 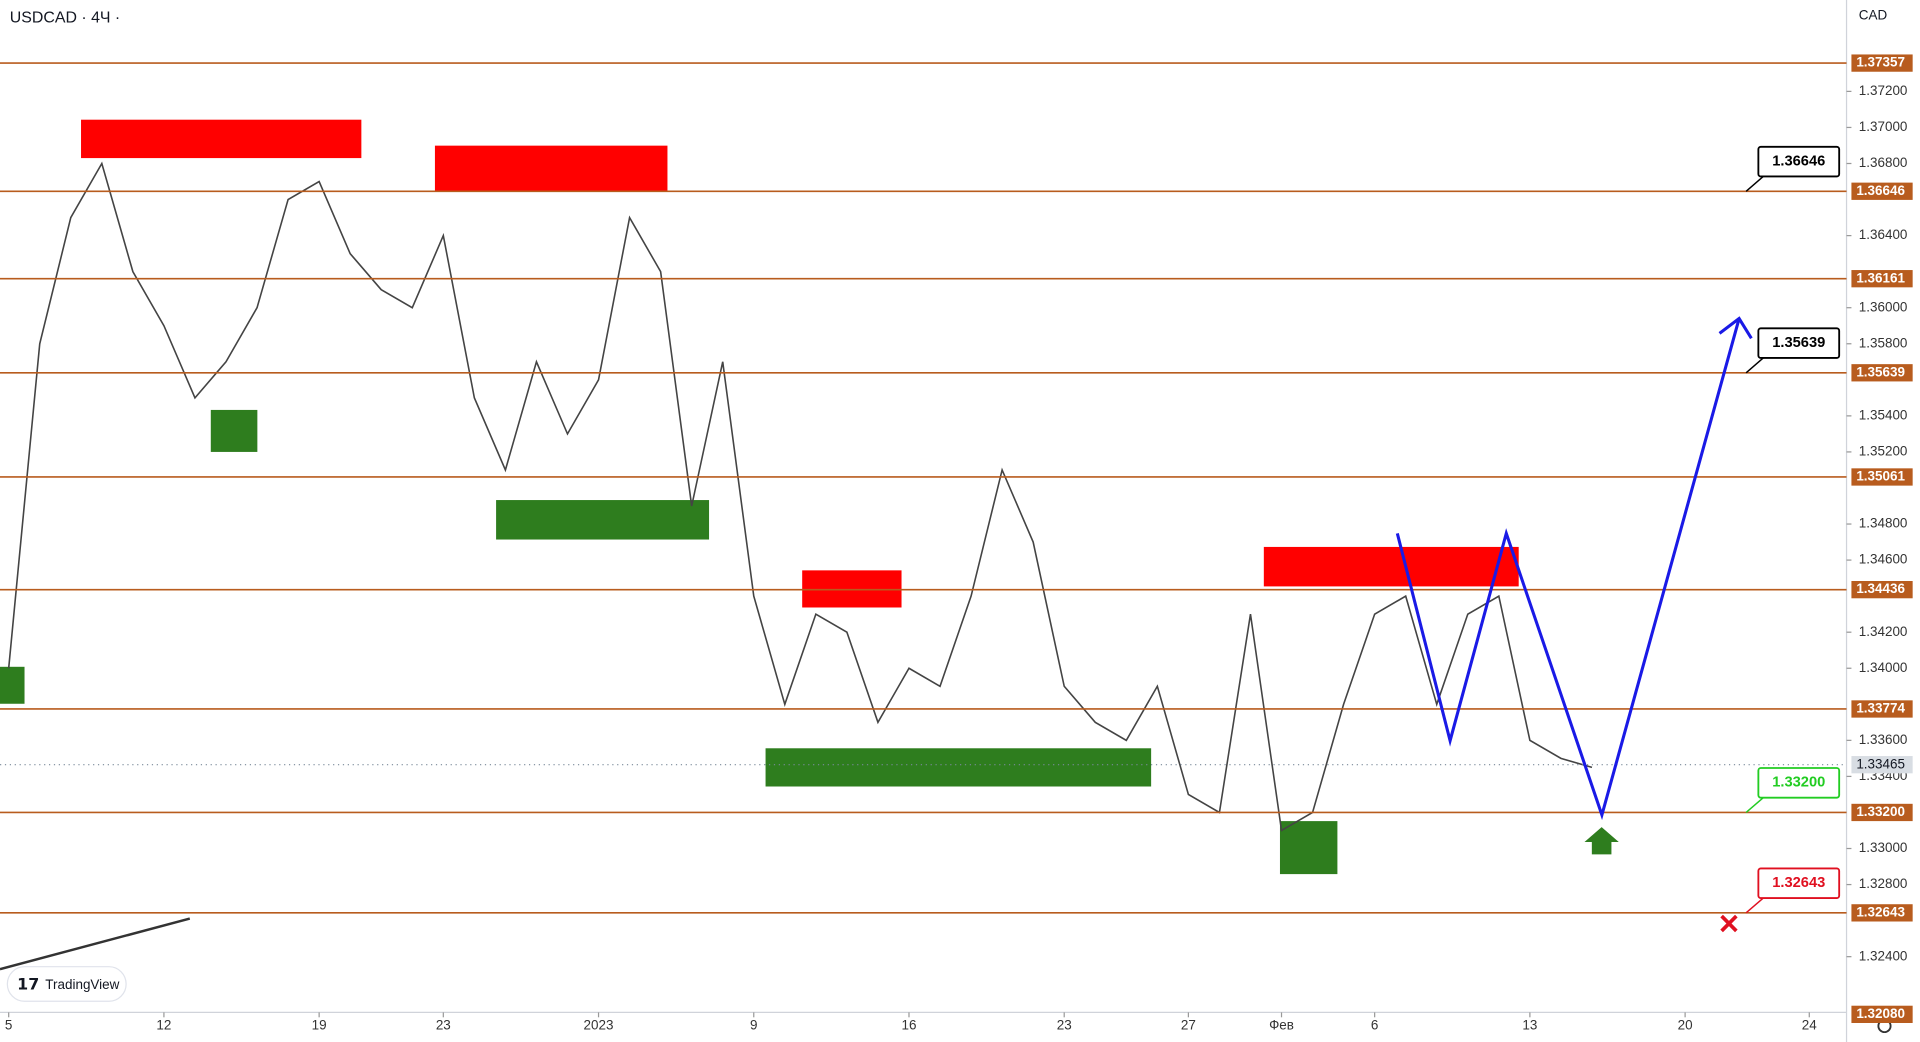 What do you see at coordinates (1883, 523) in the screenshot?
I see `y-tick-label: 1.34800` at bounding box center [1883, 523].